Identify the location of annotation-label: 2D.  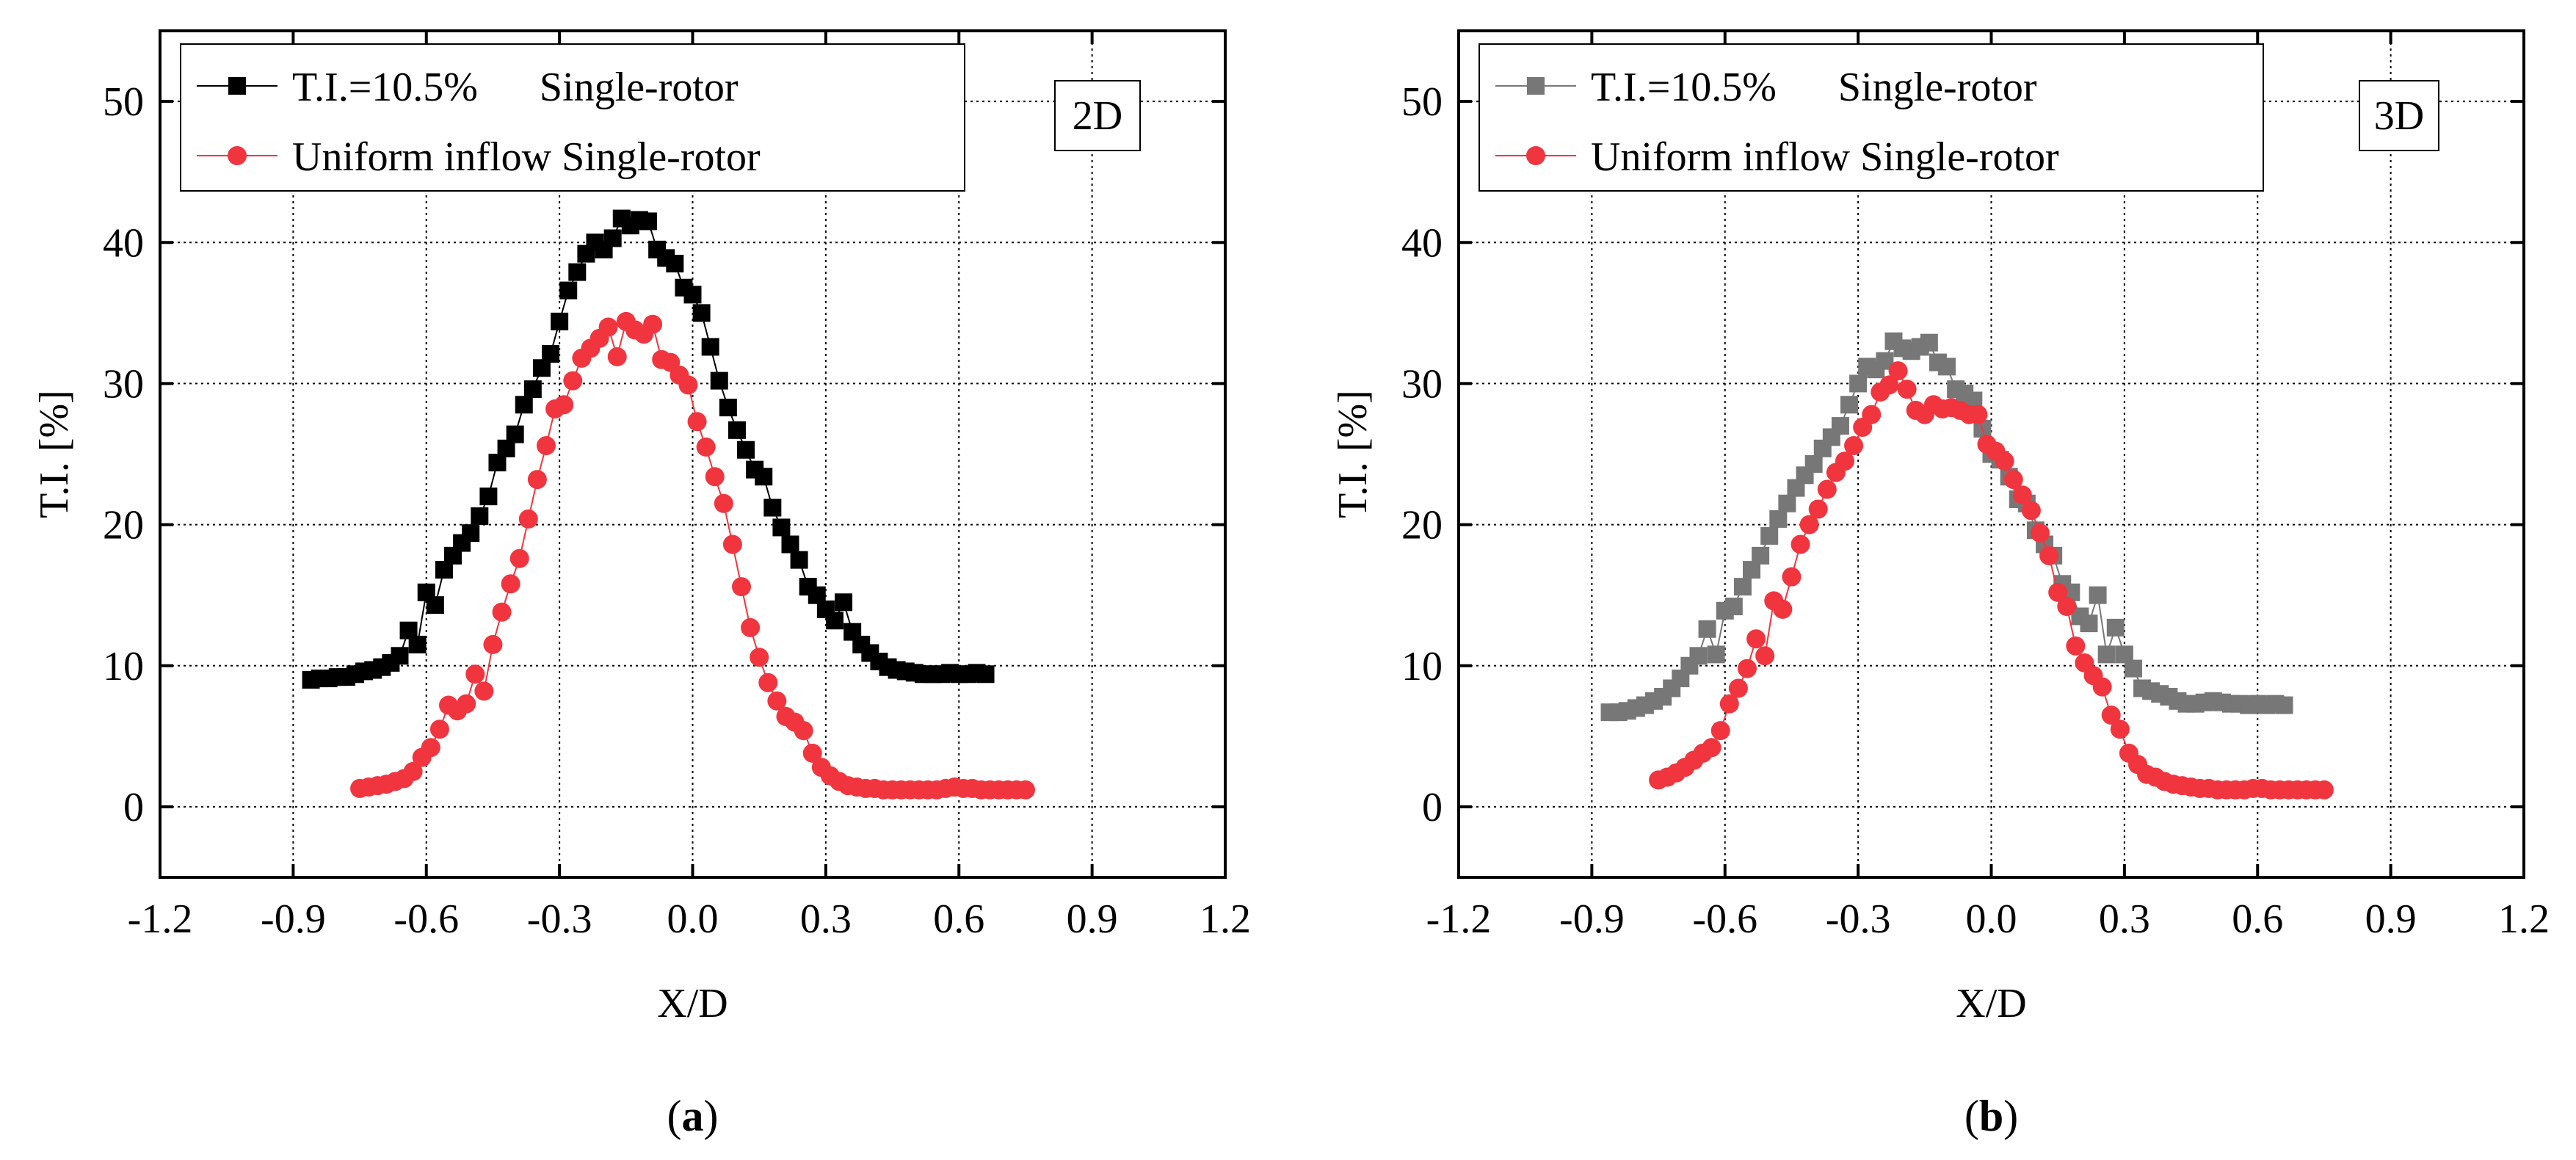
(1098, 116).